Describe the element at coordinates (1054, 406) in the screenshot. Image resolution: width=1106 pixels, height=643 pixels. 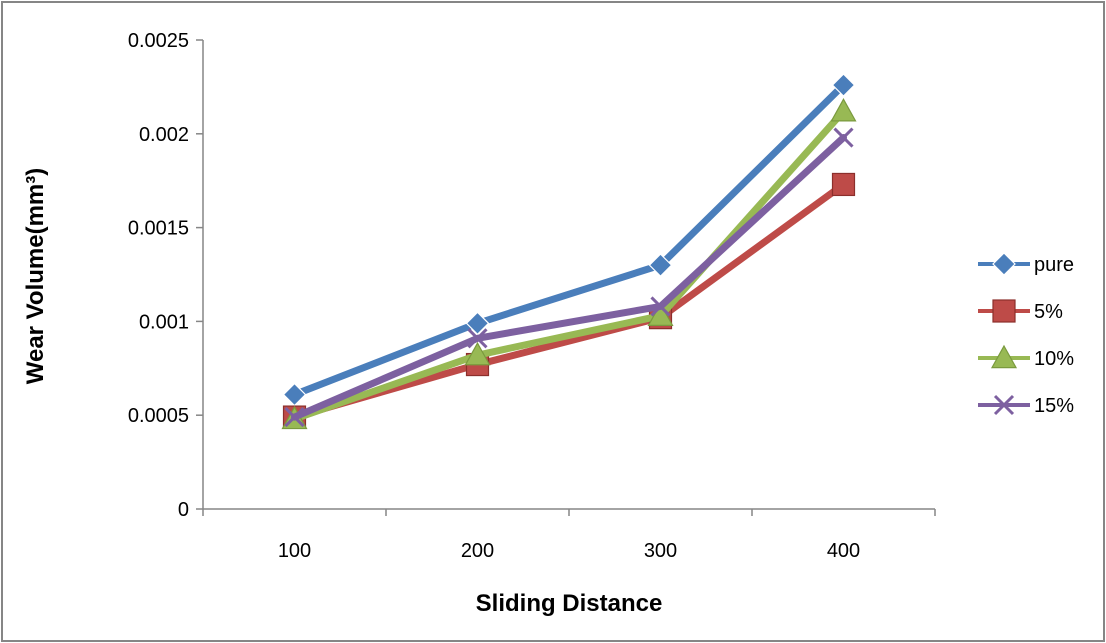
I see `legend-label: 15%` at that location.